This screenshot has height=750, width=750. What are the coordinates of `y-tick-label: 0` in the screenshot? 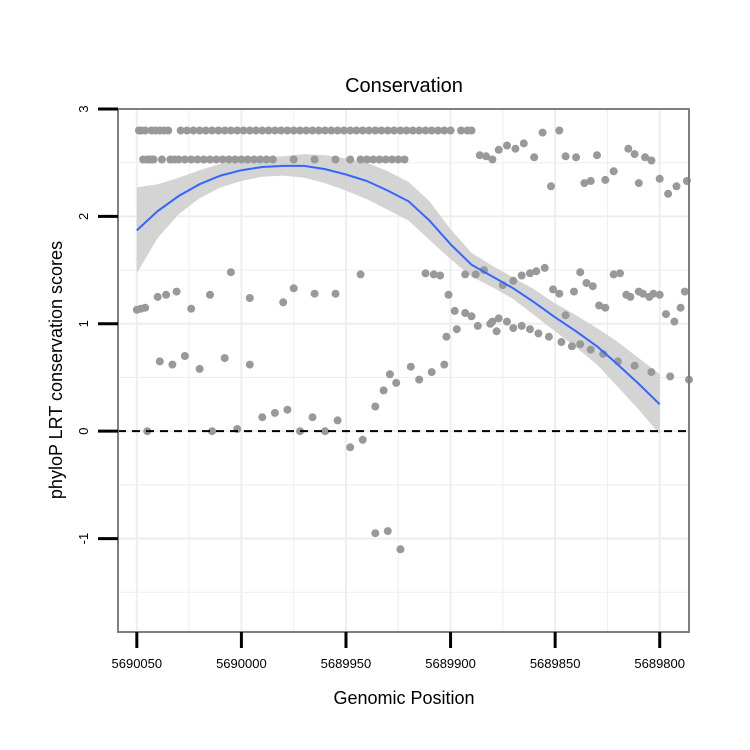 It's located at (83, 431).